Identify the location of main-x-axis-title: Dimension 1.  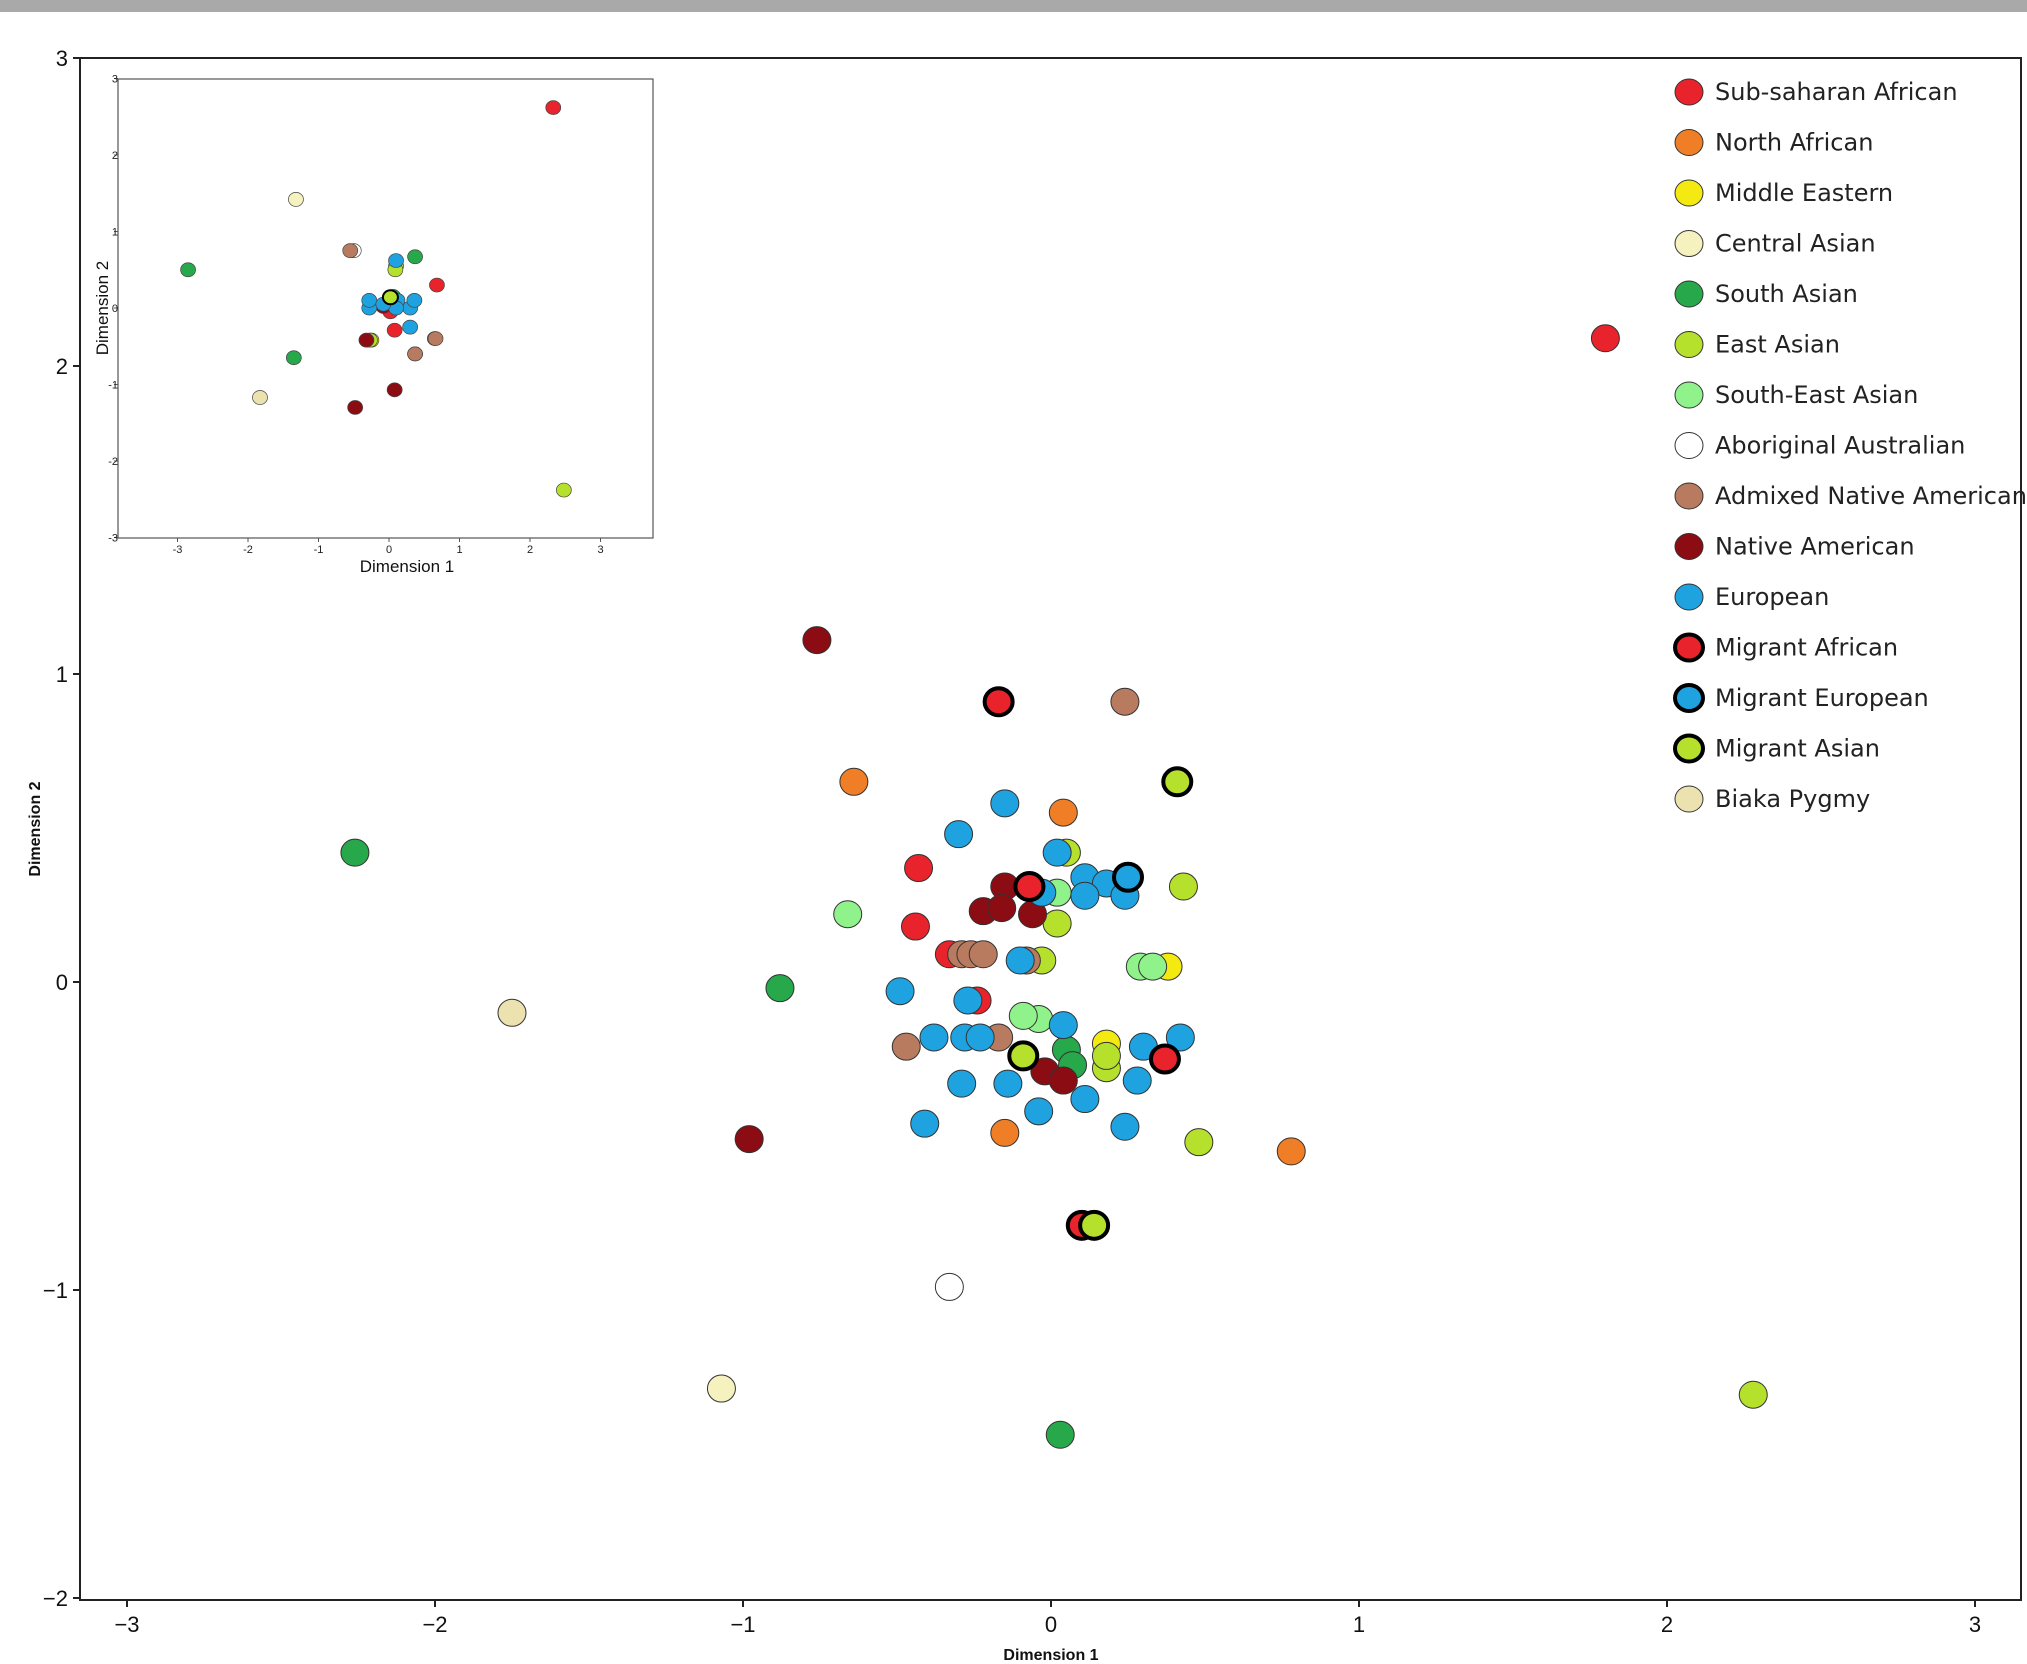
(1050, 1655).